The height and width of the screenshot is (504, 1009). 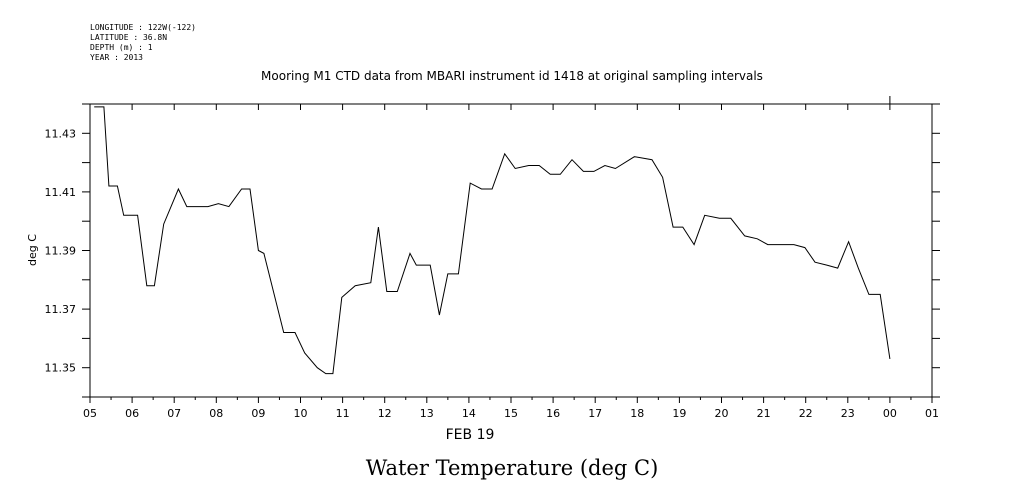 What do you see at coordinates (385, 413) in the screenshot?
I see `x-tick-label: 12` at bounding box center [385, 413].